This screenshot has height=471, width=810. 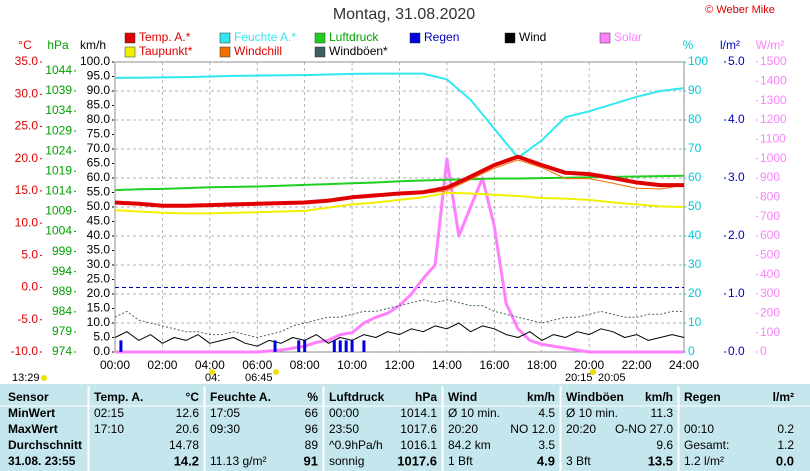 I want to click on status-time: 13:29, so click(x=26, y=378).